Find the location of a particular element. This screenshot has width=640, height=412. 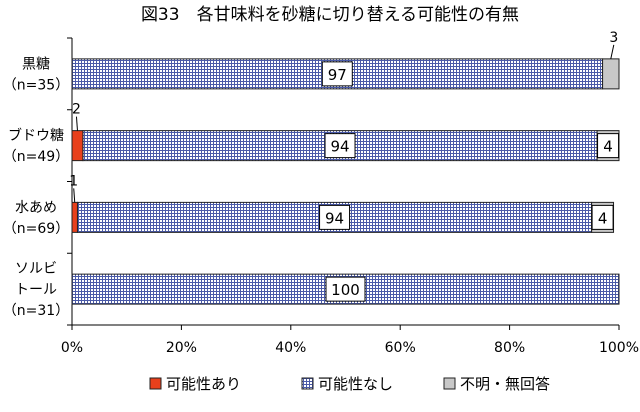

data-label: 100 is located at coordinates (345, 290).